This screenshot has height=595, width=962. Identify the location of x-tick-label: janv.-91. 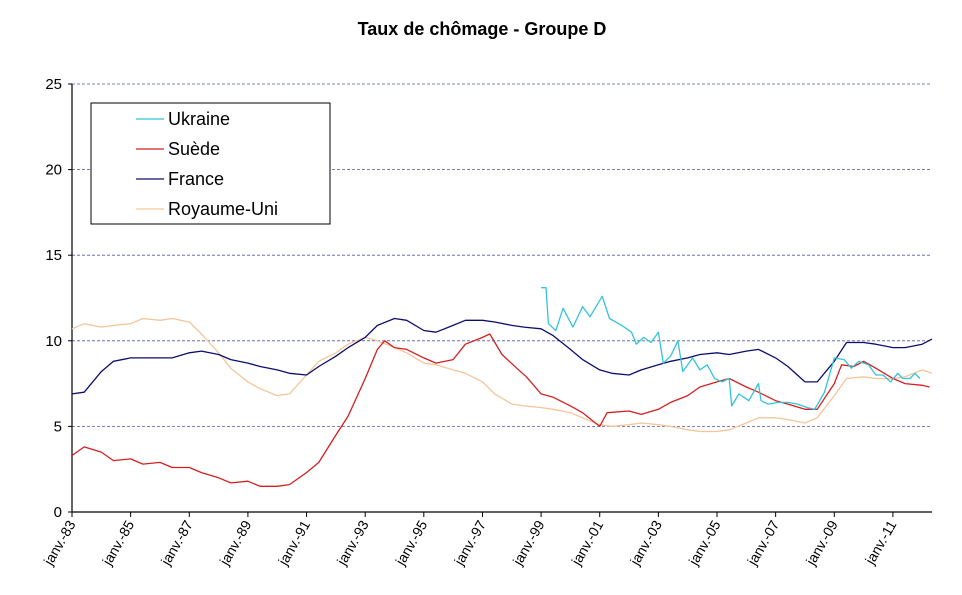
(293, 542).